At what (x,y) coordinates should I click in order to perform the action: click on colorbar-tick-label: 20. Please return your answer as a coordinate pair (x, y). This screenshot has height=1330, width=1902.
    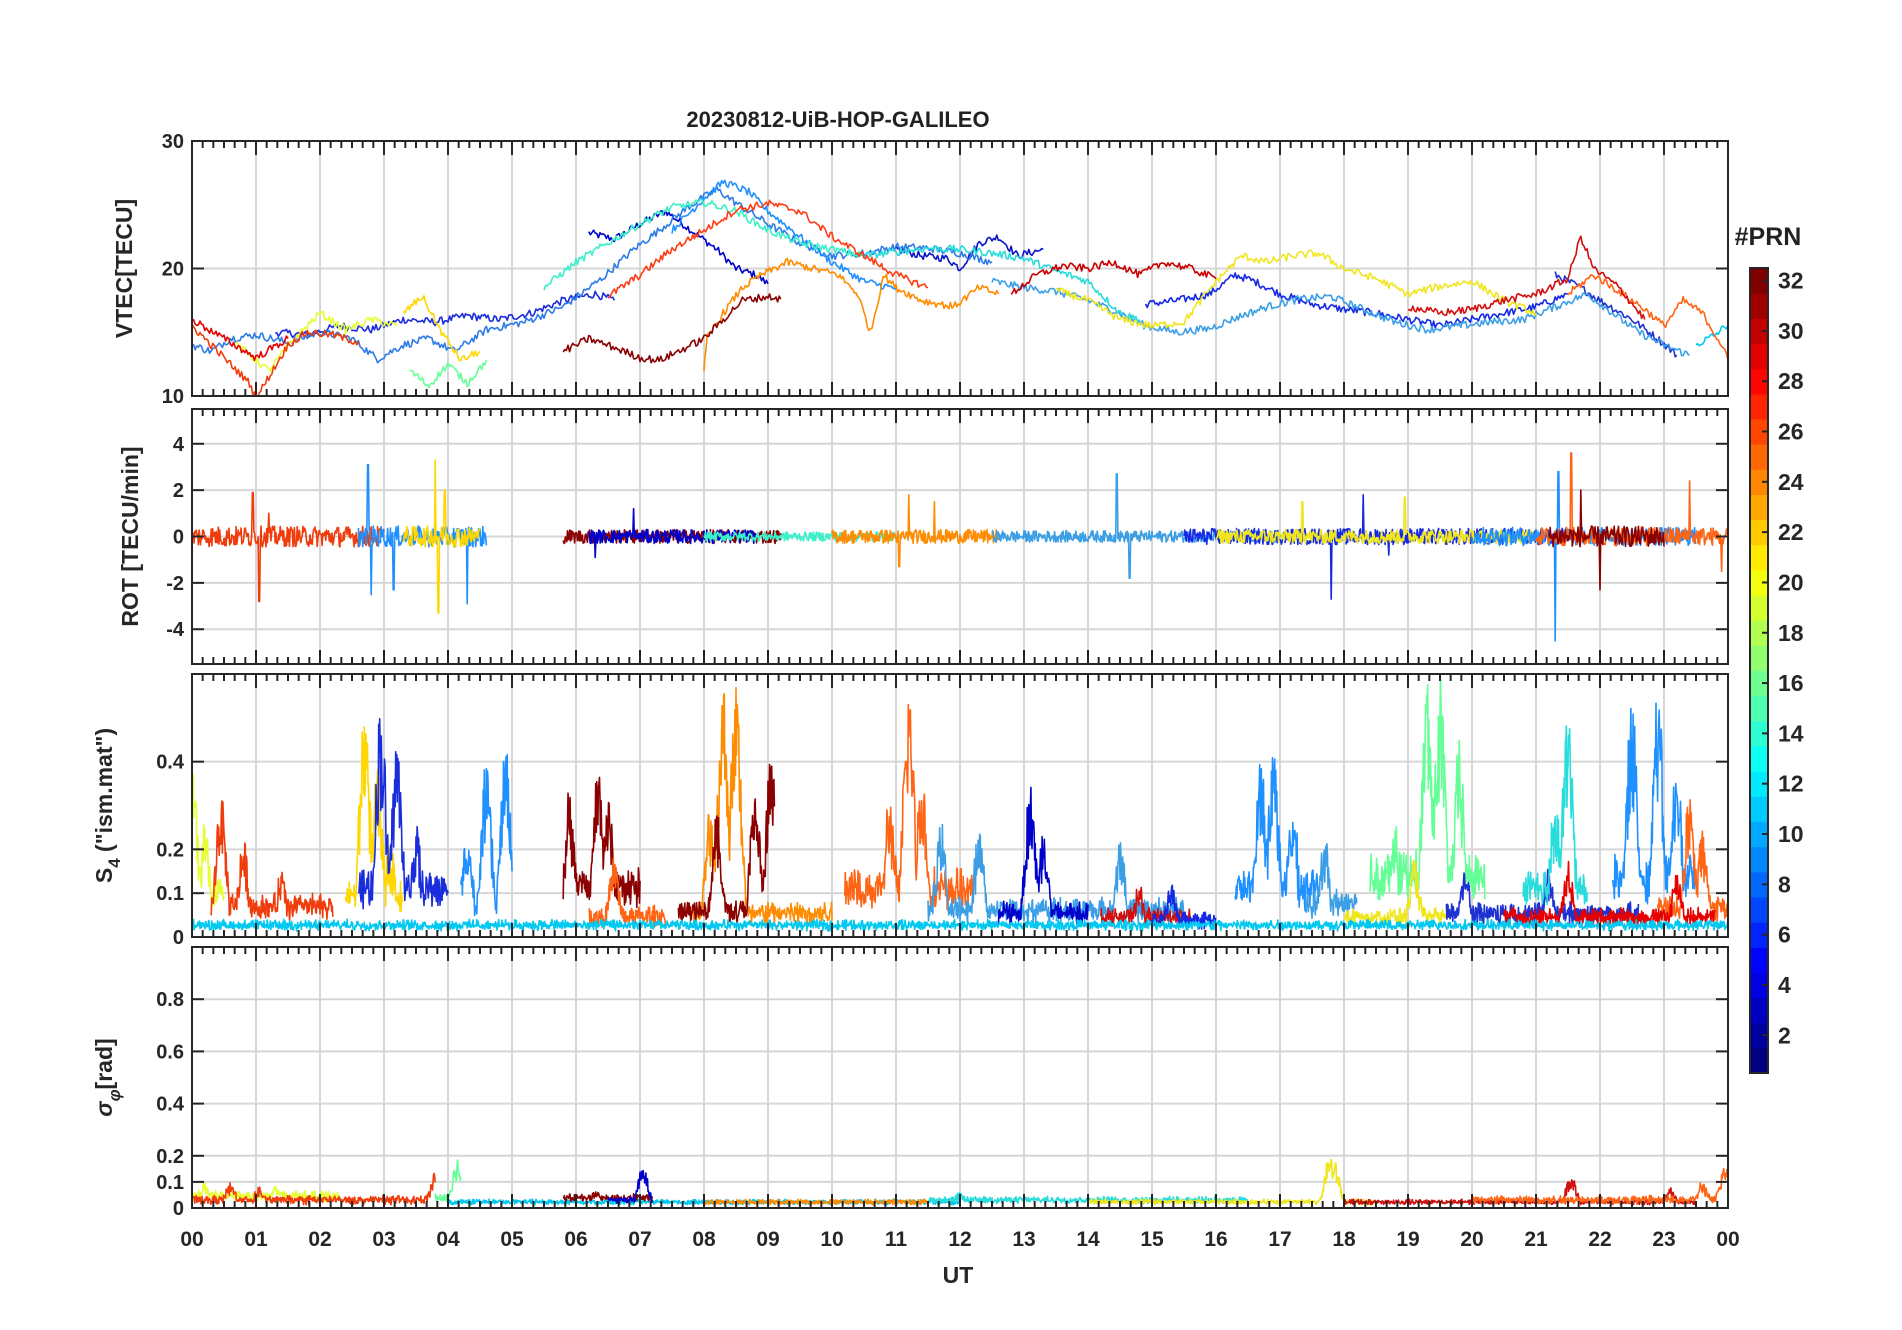
    Looking at the image, I should click on (1791, 582).